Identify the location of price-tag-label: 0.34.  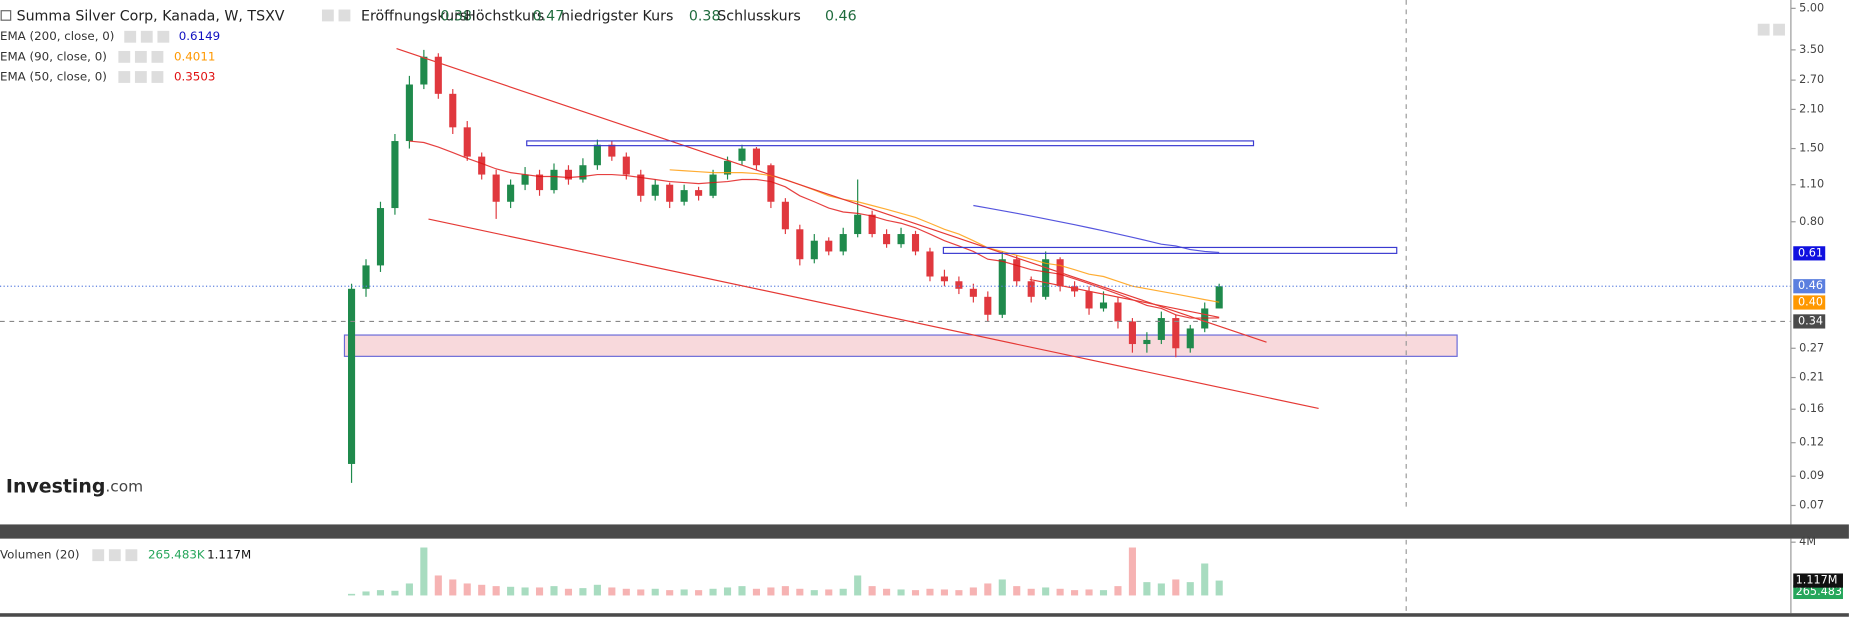
(1810, 320).